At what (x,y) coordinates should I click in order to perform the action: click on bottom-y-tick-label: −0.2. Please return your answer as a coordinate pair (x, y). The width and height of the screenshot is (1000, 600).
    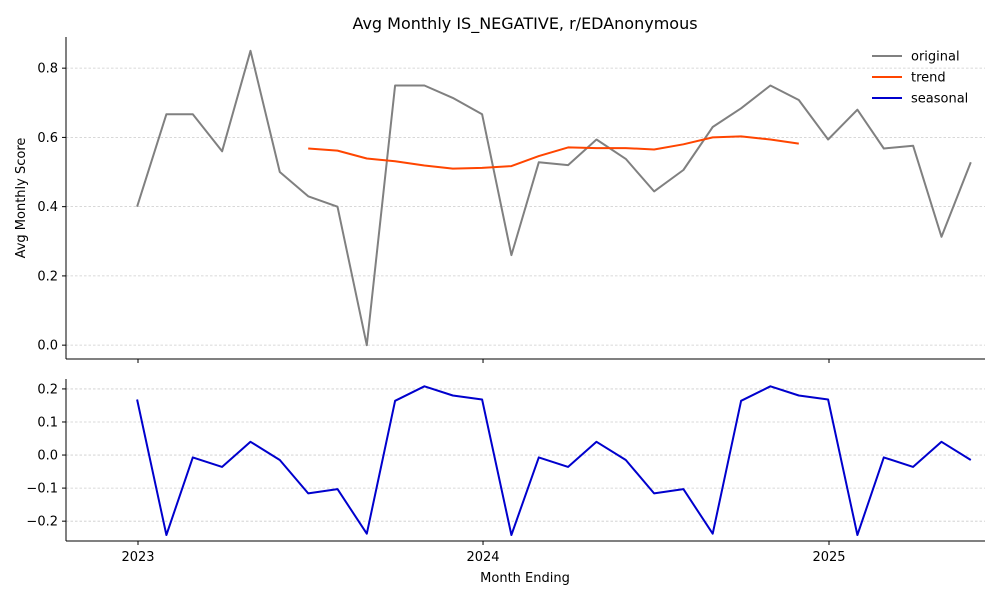
    Looking at the image, I should click on (42, 522).